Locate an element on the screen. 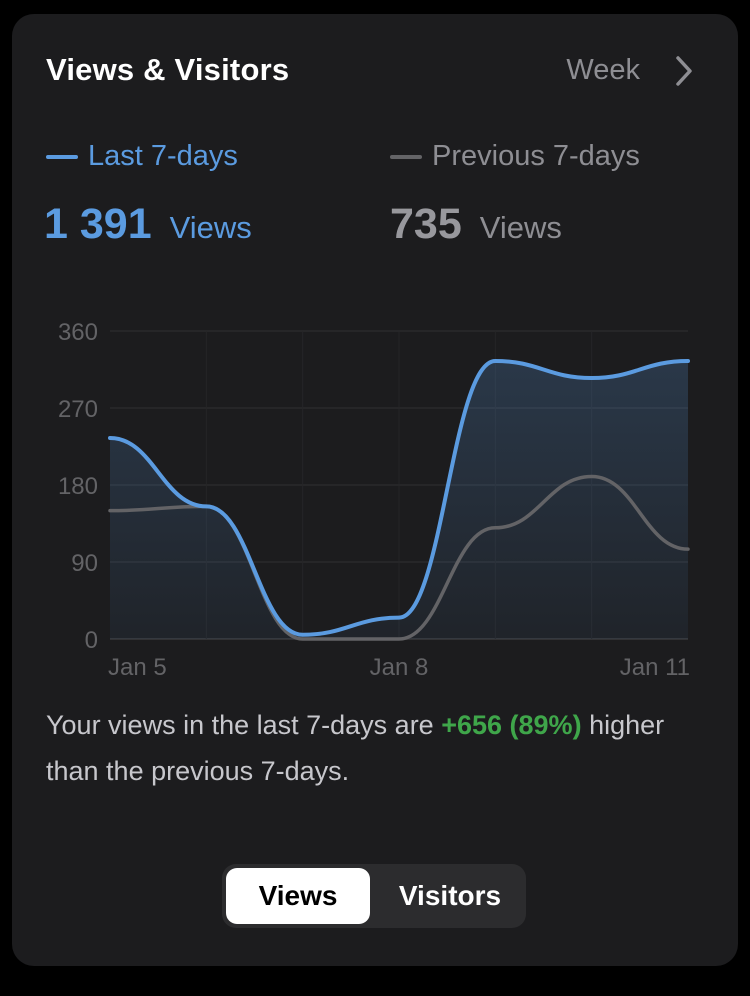 Image resolution: width=750 pixels, height=996 pixels. legend-current: Last 7-days is located at coordinates (142, 156).